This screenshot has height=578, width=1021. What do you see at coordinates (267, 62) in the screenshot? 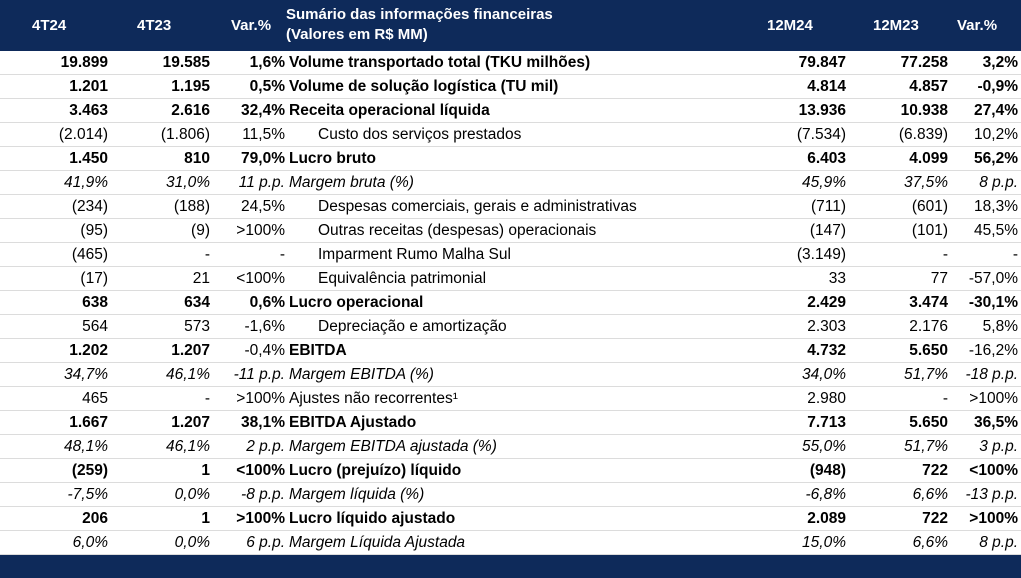
I see `value-cell: 1,6%` at bounding box center [267, 62].